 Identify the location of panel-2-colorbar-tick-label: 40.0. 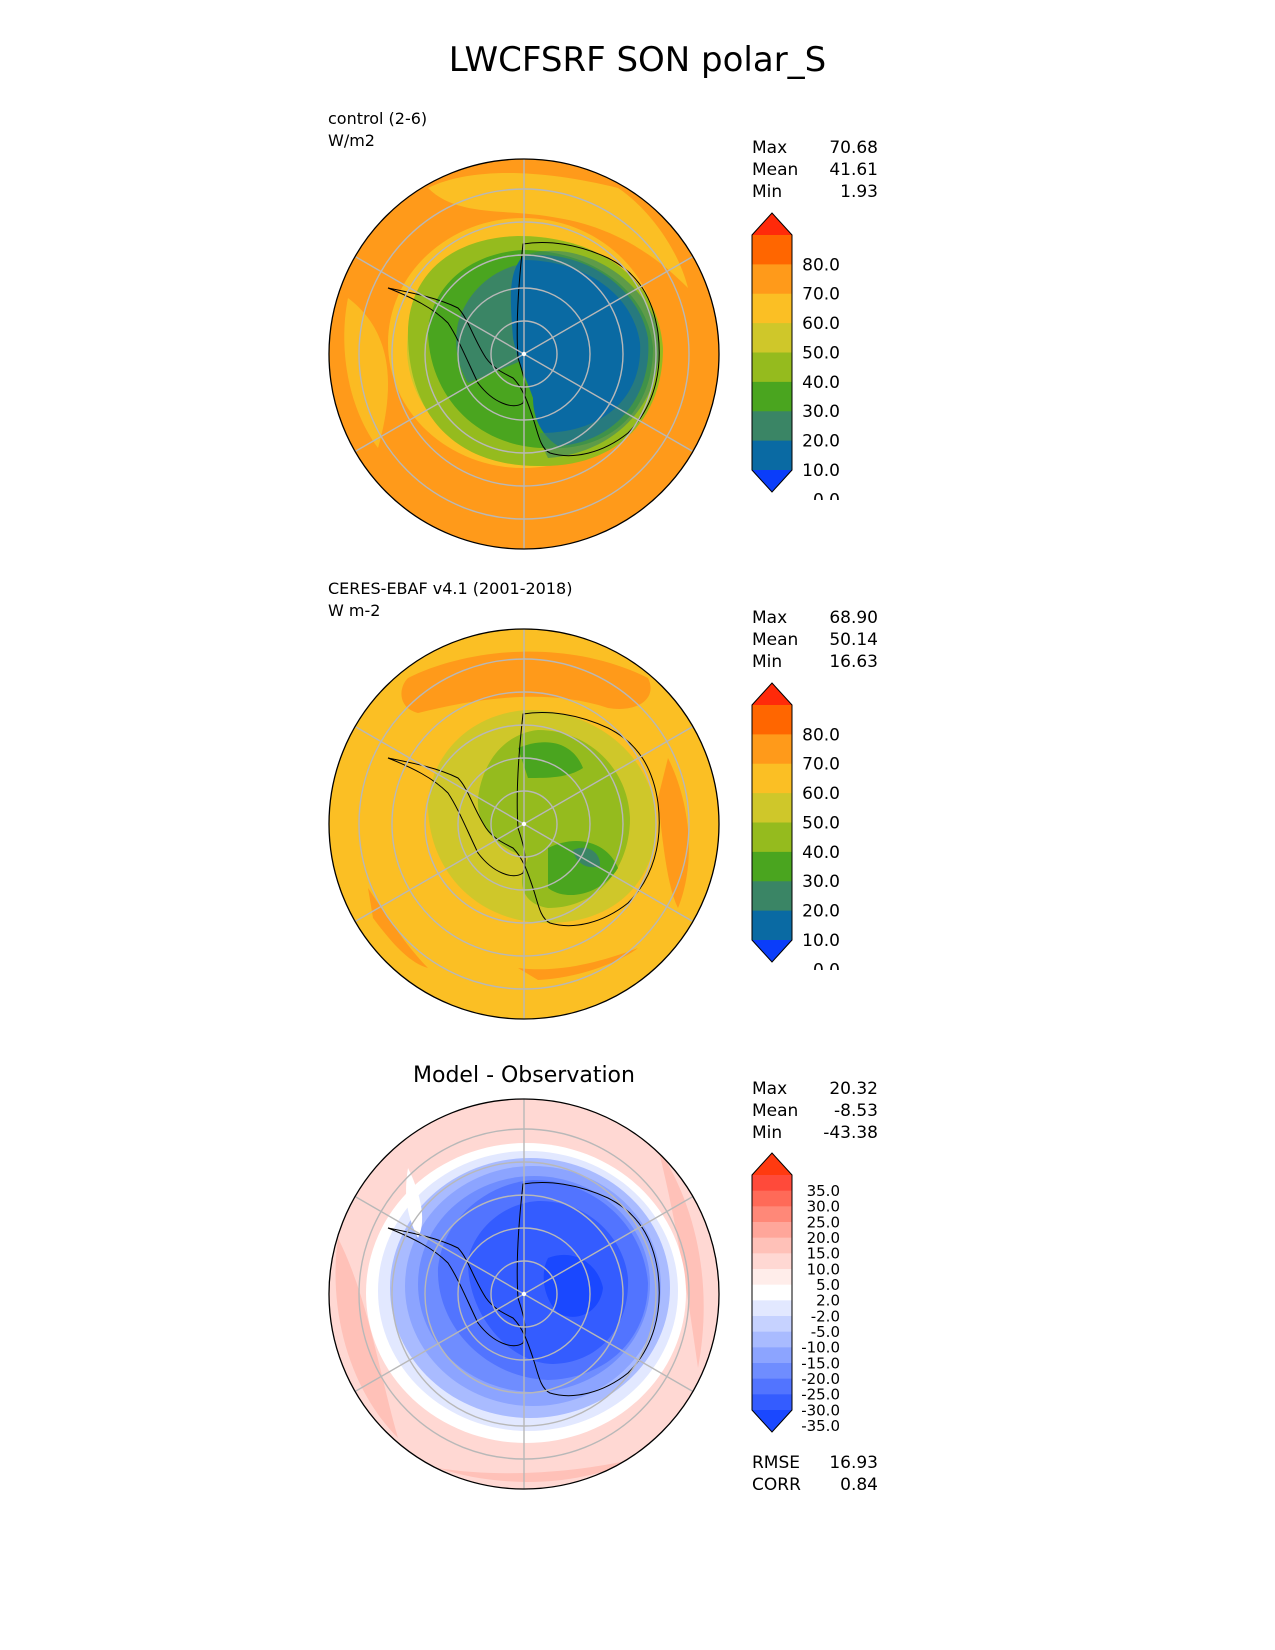
(821, 853).